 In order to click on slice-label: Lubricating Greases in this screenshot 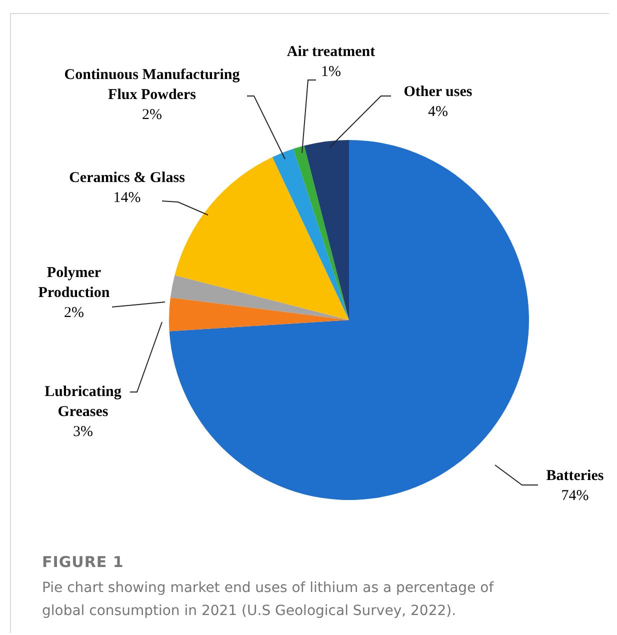, I will do `click(83, 402)`.